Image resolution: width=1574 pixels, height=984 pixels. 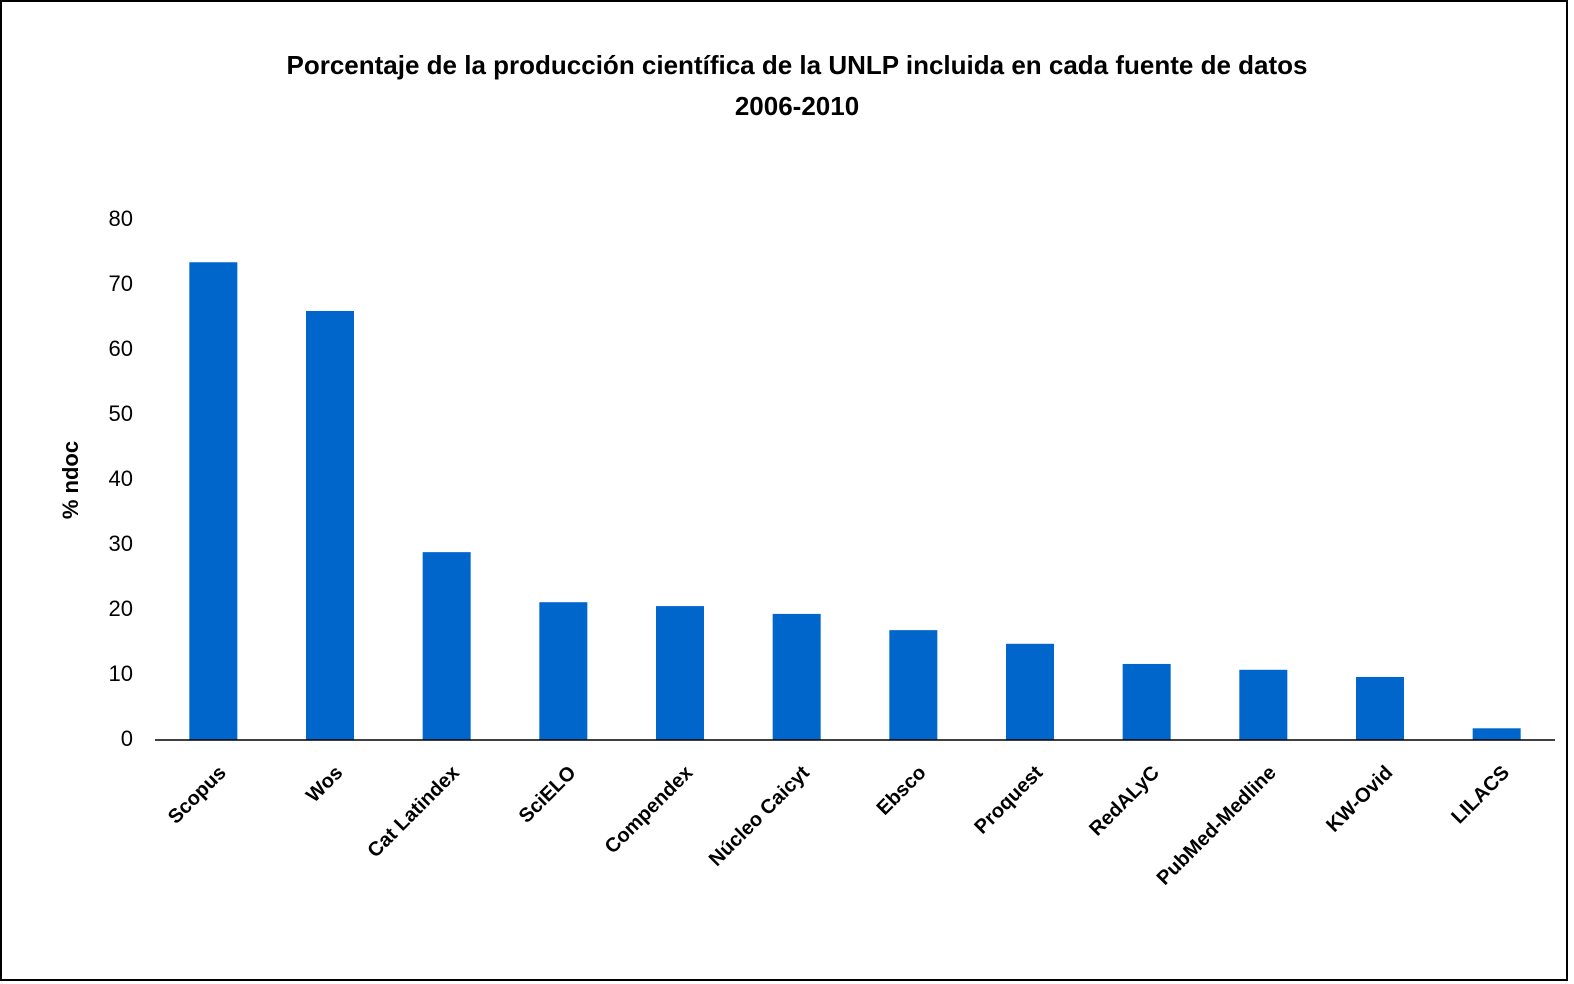 I want to click on y-tick-label: 20, so click(x=121, y=608).